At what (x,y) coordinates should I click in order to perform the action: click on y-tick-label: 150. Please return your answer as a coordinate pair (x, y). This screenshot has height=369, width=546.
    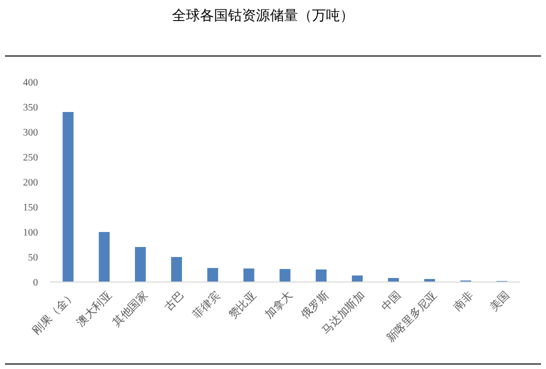
    Looking at the image, I should click on (30, 208).